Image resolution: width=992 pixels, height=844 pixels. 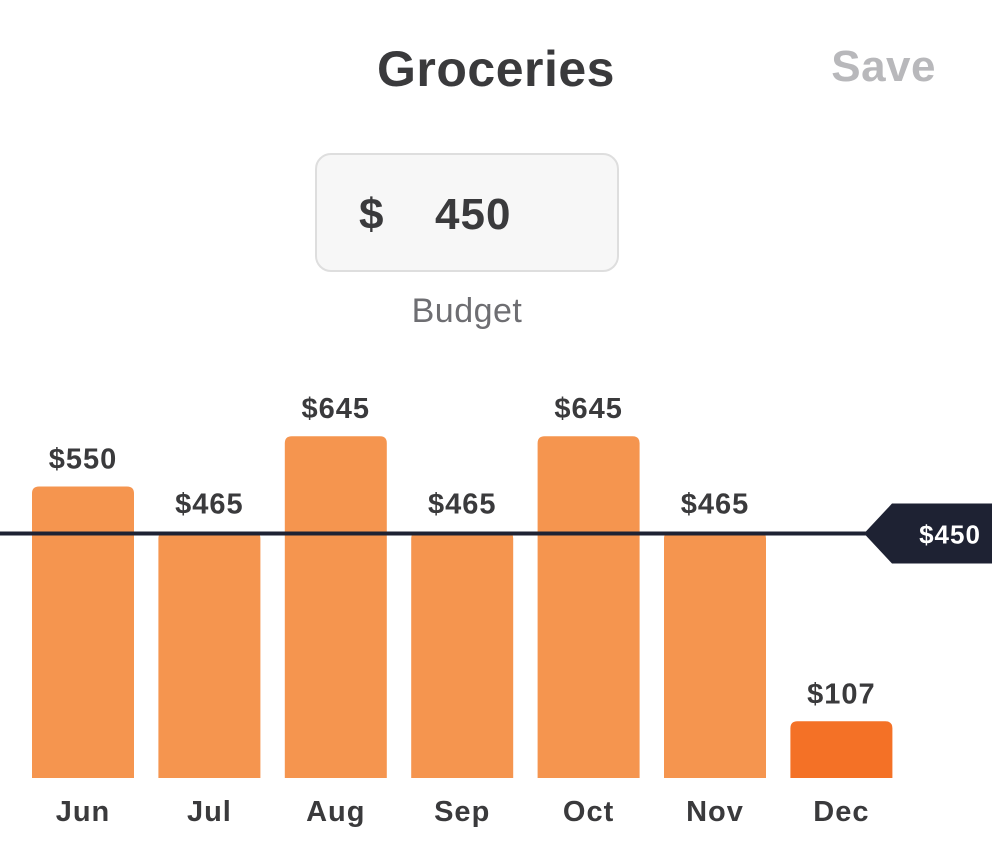 I want to click on month-label-jul: Jul, so click(x=209, y=812).